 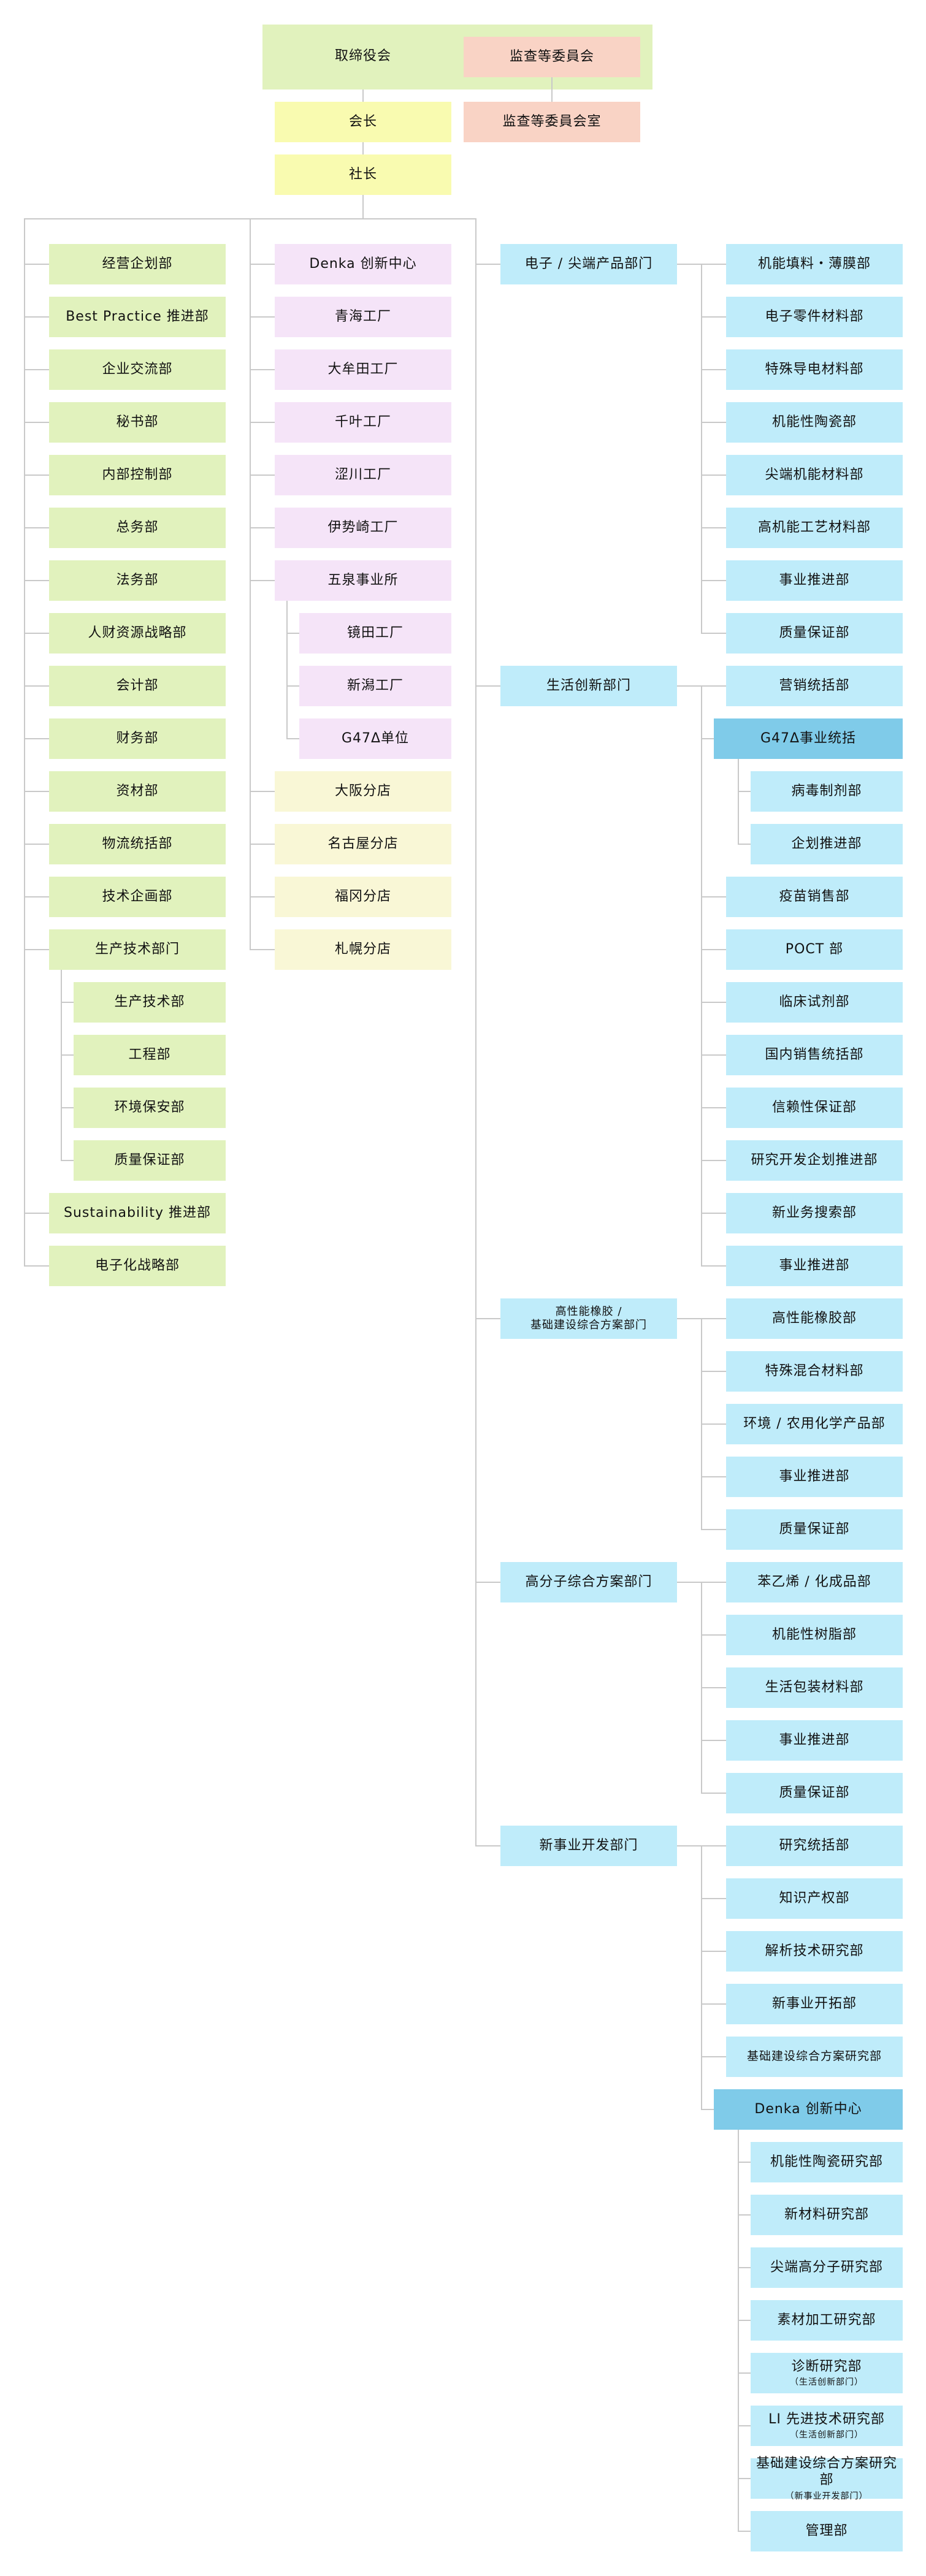 I want to click on department: 高机能工艺材料部, so click(x=814, y=528).